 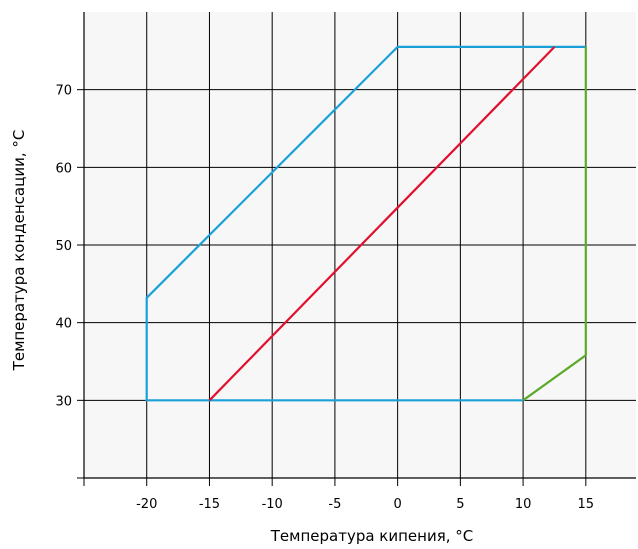 What do you see at coordinates (272, 504) in the screenshot?
I see `x-tick-label: -10` at bounding box center [272, 504].